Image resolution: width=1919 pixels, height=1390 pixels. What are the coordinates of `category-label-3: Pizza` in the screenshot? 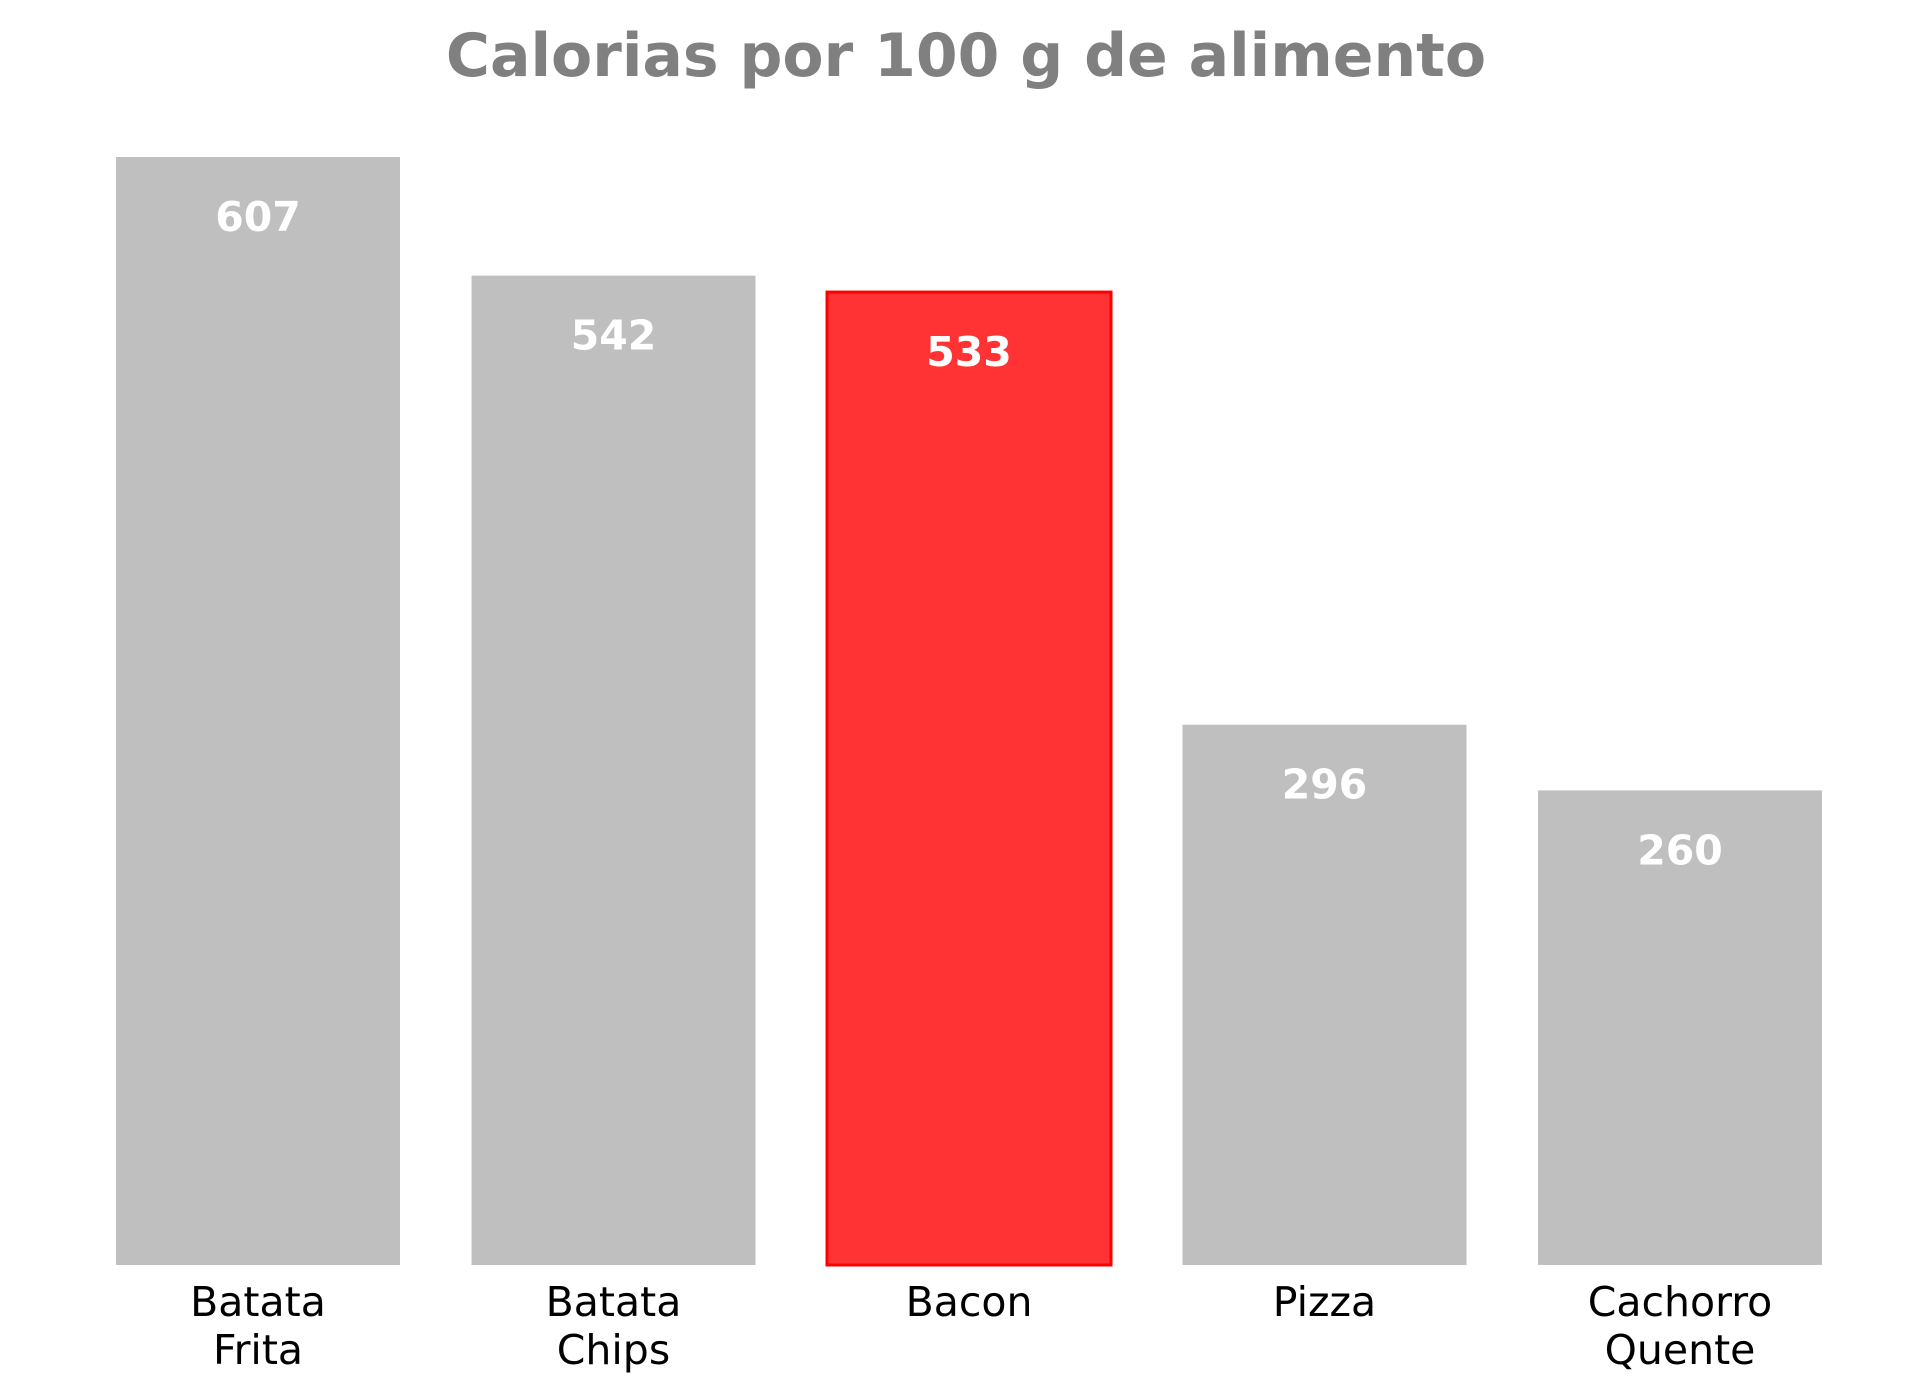 It's located at (1324, 1302).